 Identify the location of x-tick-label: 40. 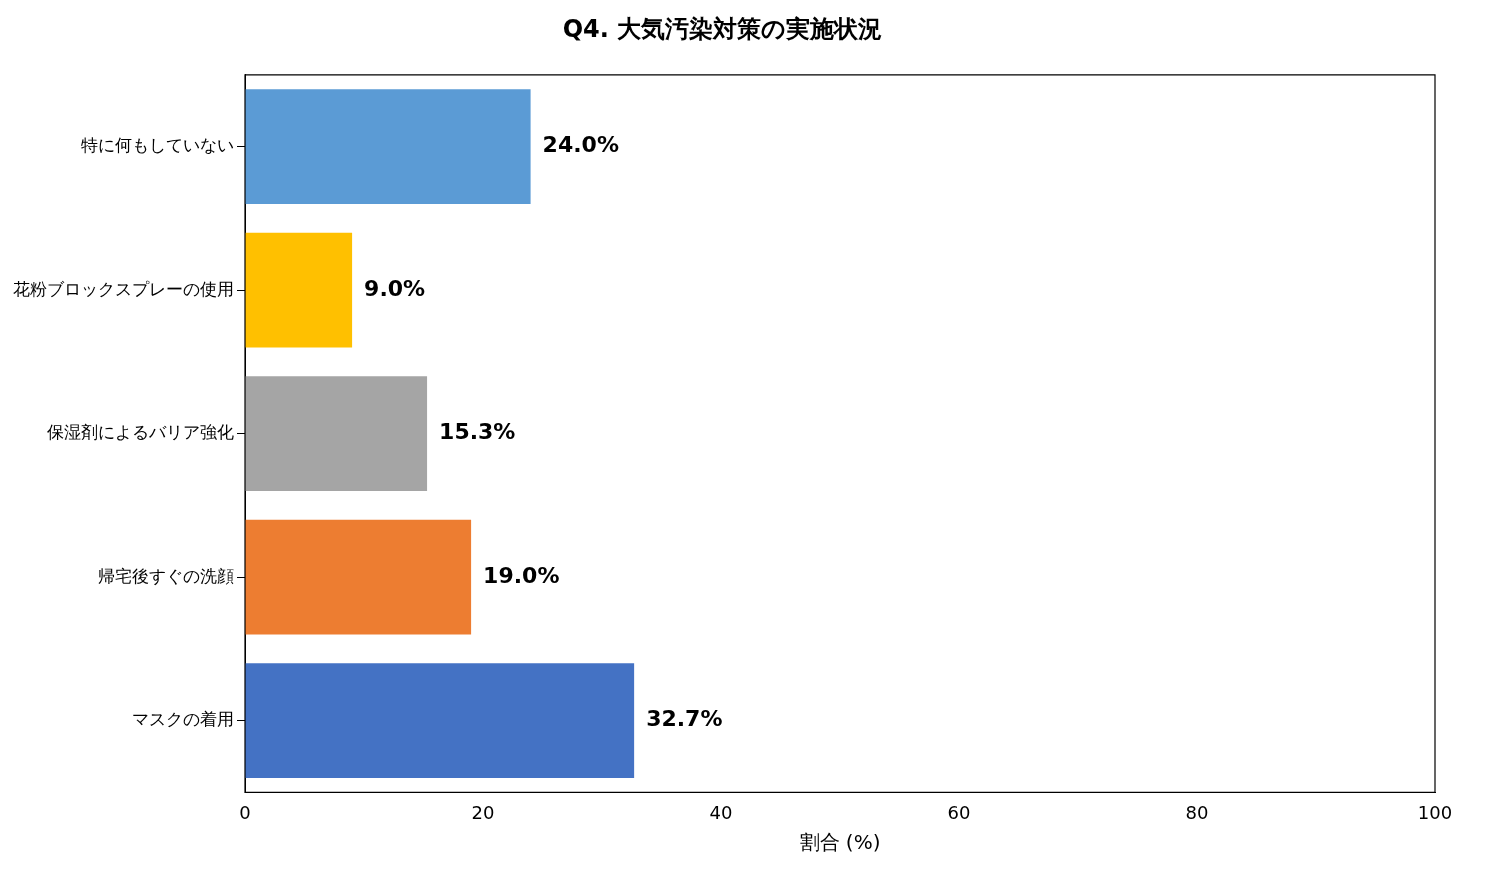
(721, 812).